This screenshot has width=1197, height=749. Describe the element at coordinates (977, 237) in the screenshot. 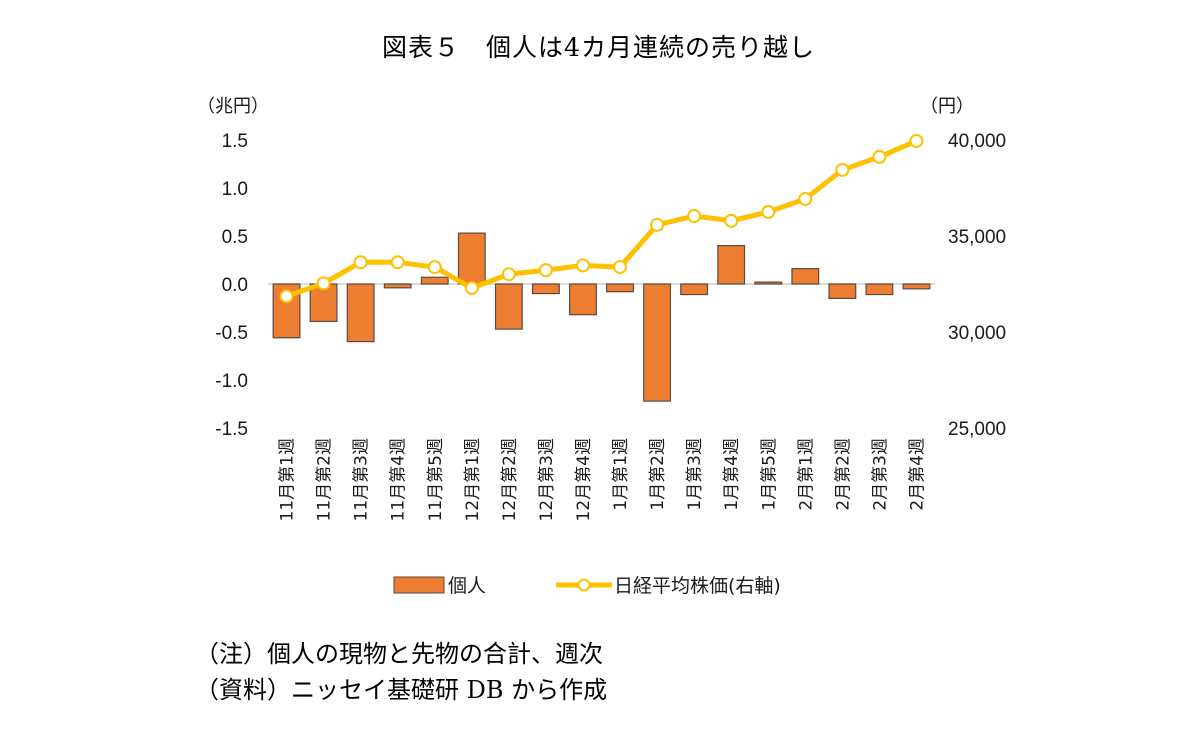

I see `right-tick-label: 35,000` at that location.